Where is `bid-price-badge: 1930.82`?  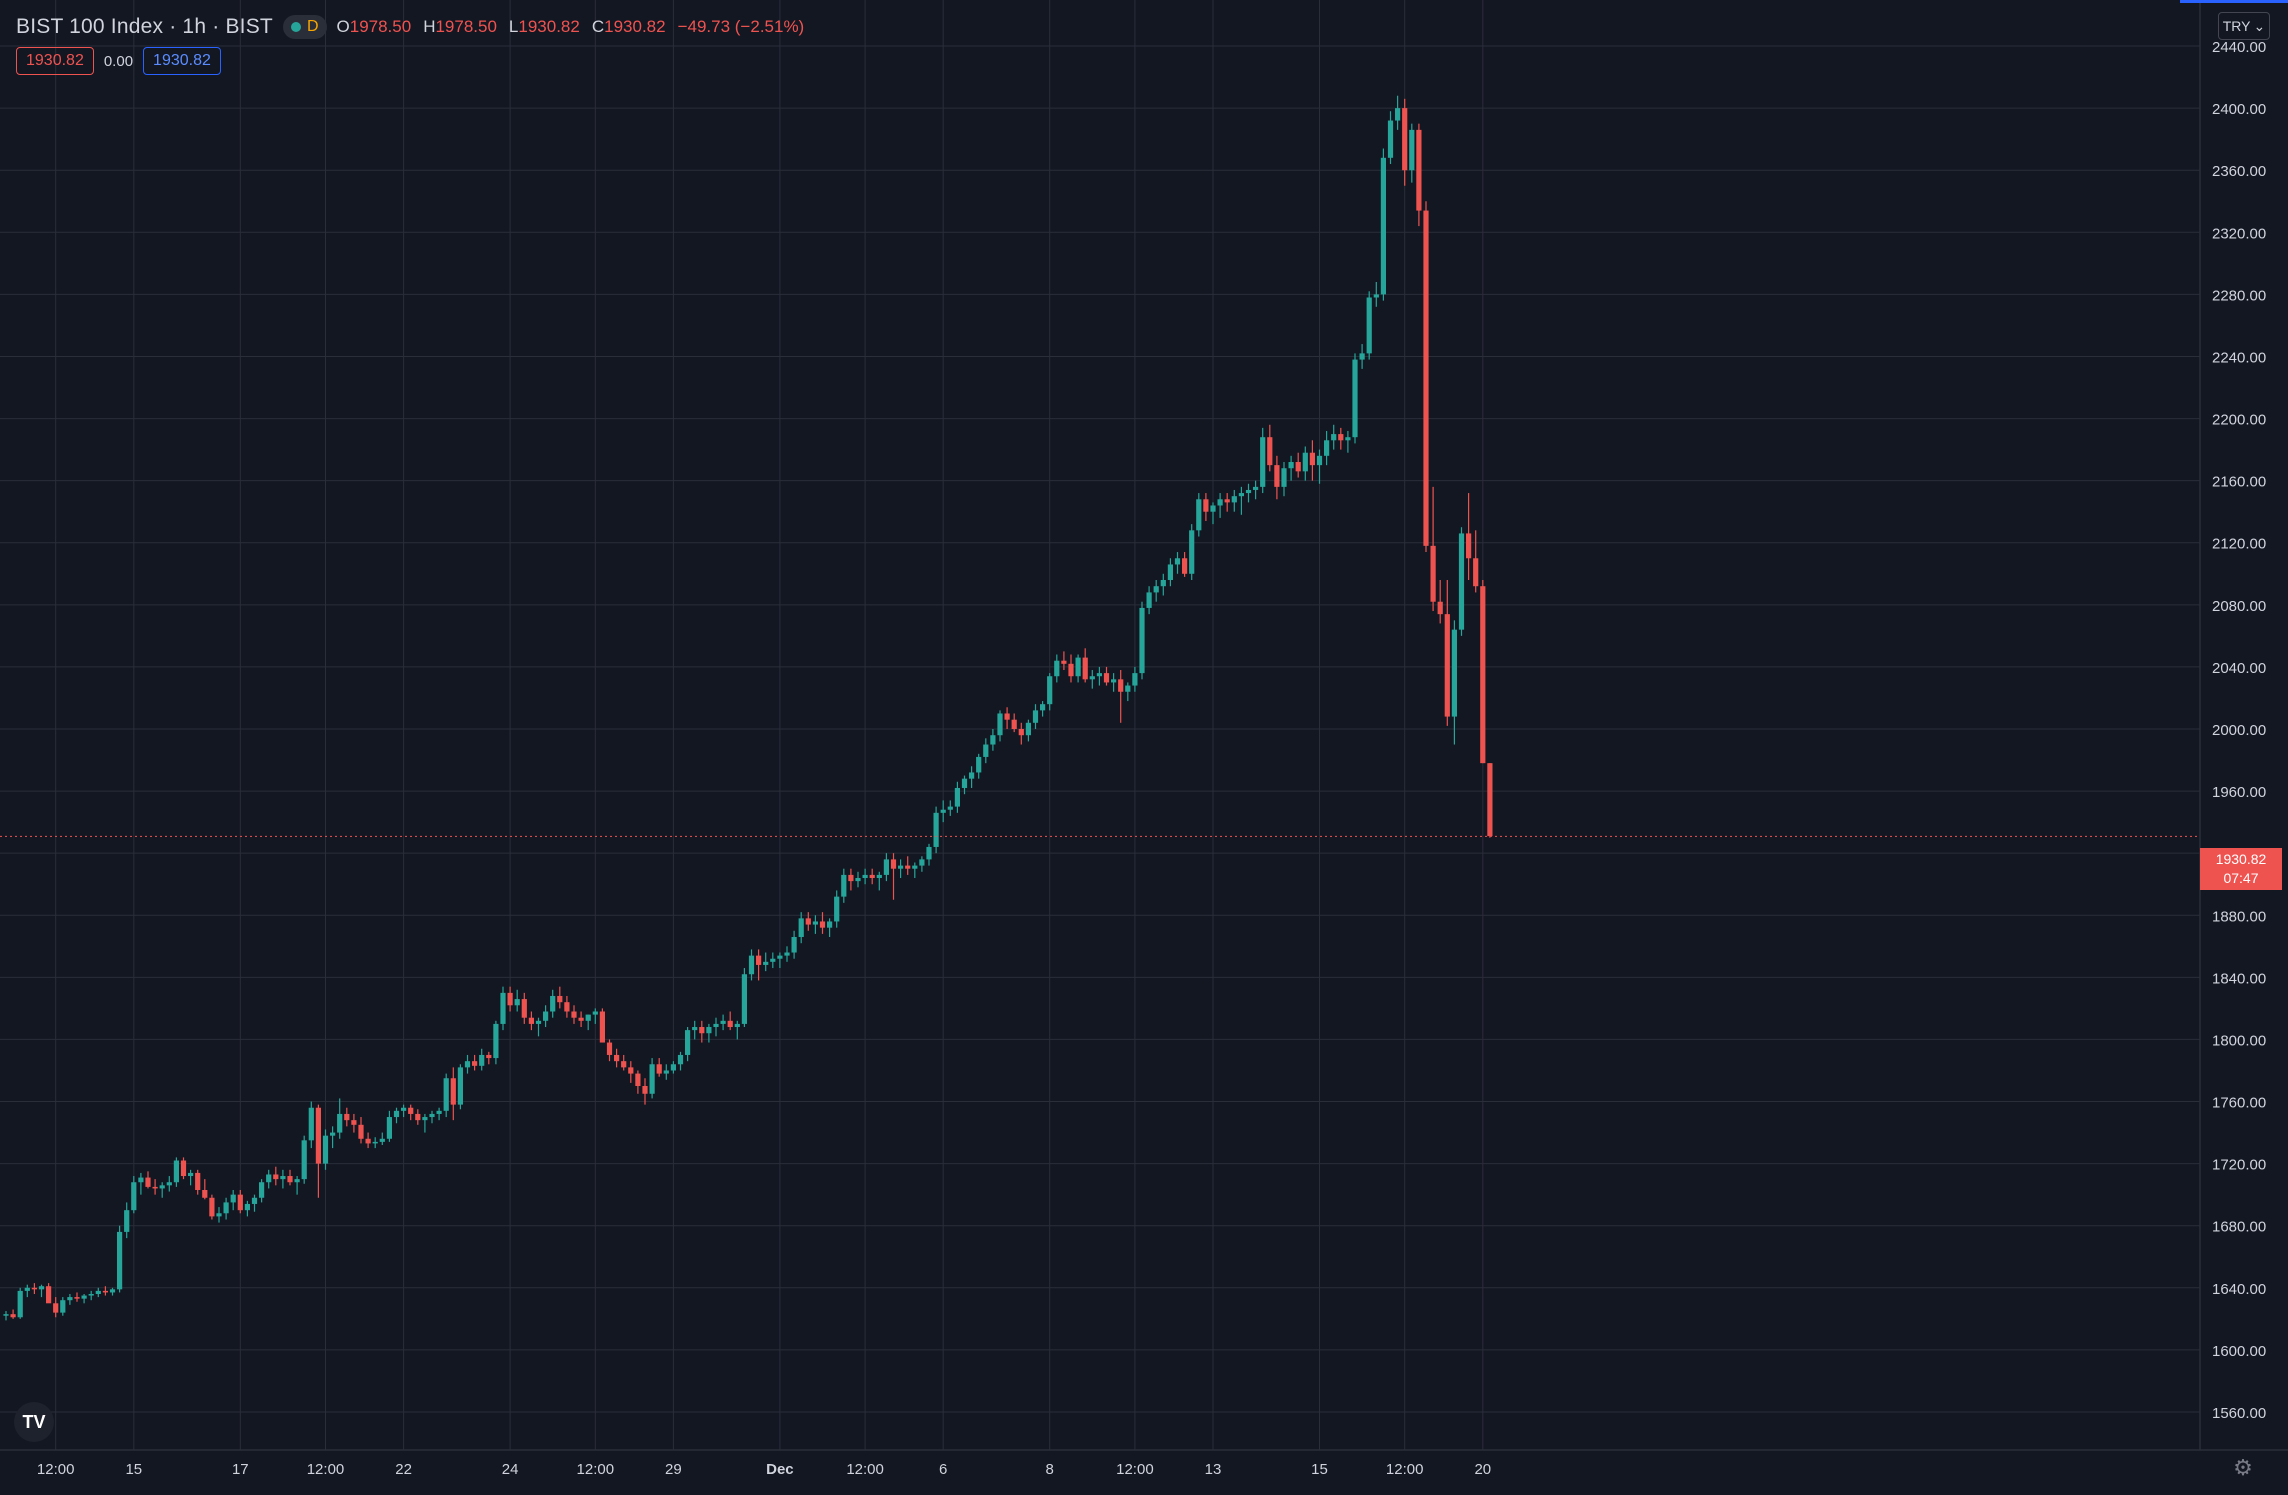 bid-price-badge: 1930.82 is located at coordinates (55, 61).